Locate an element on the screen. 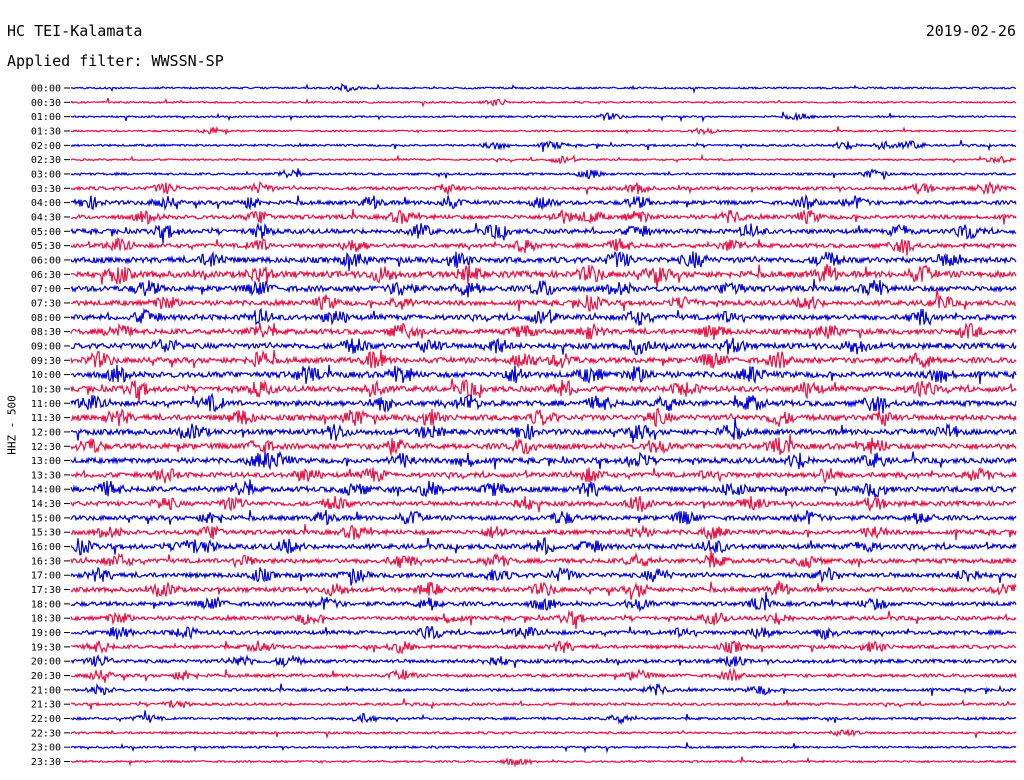 This screenshot has width=1024, height=780. time-tick-label: 02:30 is located at coordinates (46, 160).